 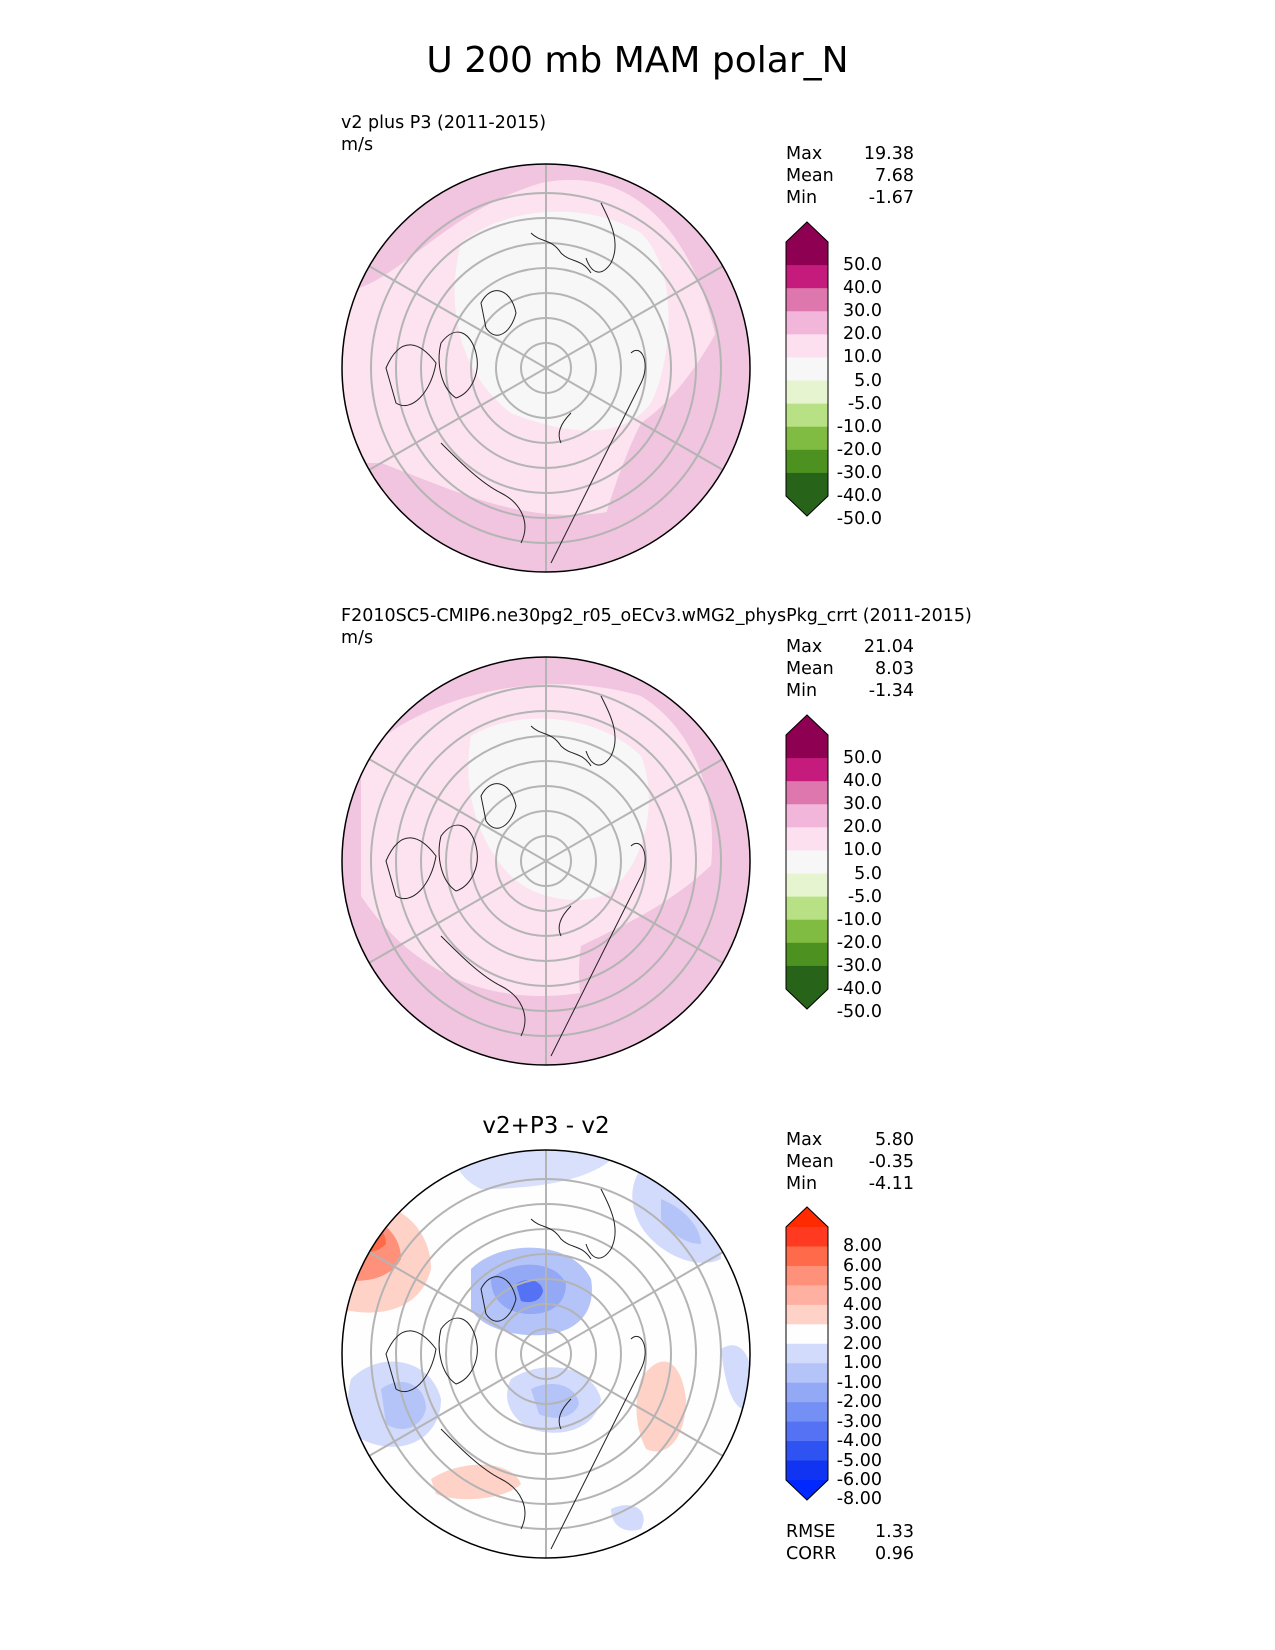 I want to click on panel3-stat-max: Max 5.80, so click(x=850, y=1140).